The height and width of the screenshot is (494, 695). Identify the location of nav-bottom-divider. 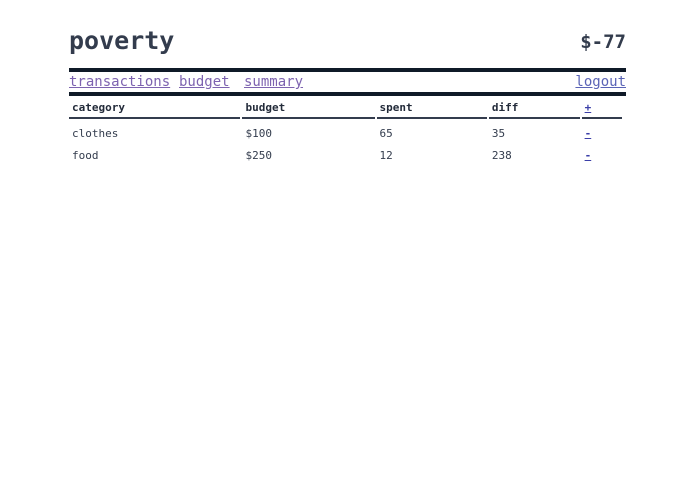
(347, 94).